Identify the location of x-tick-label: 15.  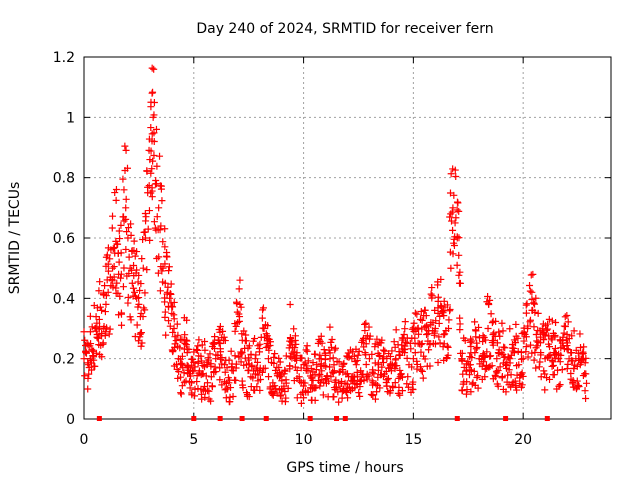
(413, 440).